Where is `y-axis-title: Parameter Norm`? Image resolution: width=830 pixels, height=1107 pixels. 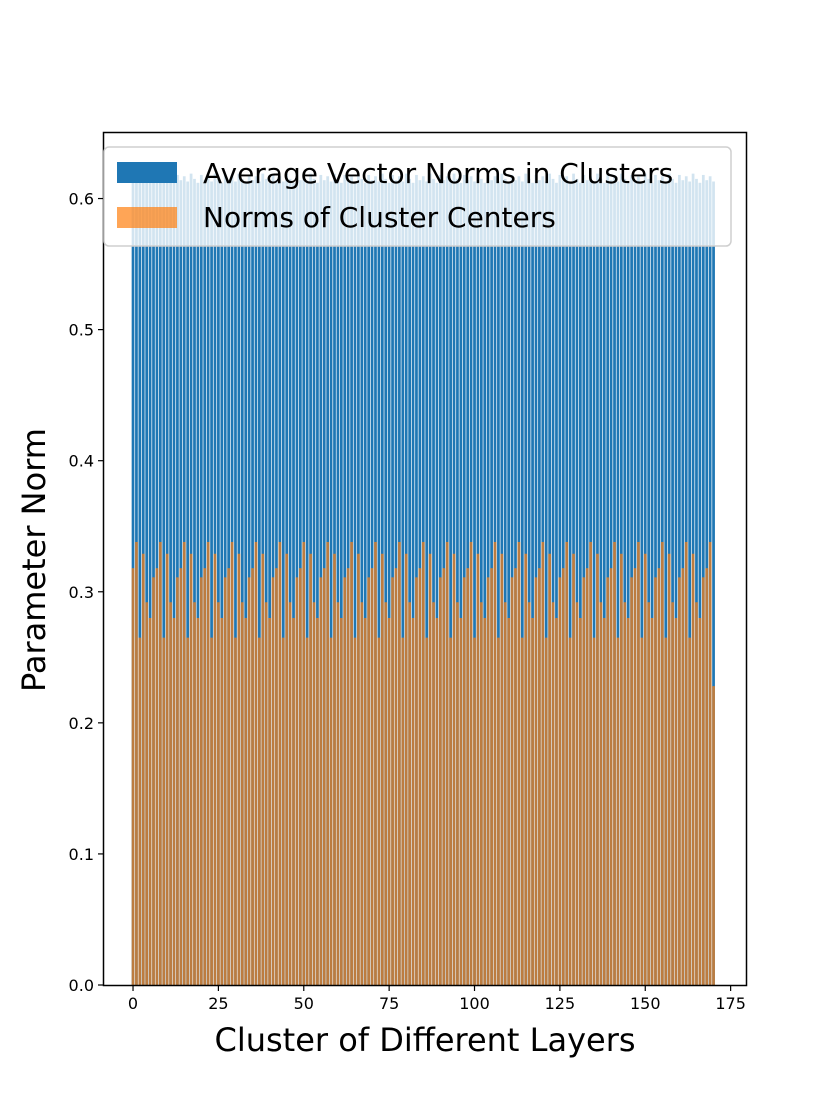 y-axis-title: Parameter Norm is located at coordinates (34, 560).